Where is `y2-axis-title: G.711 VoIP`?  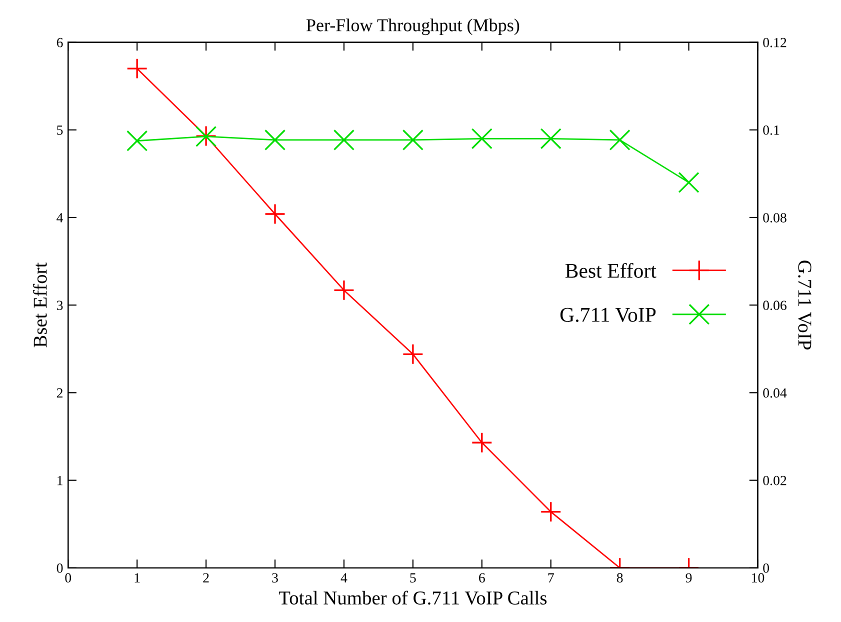 y2-axis-title: G.711 VoIP is located at coordinates (805, 305).